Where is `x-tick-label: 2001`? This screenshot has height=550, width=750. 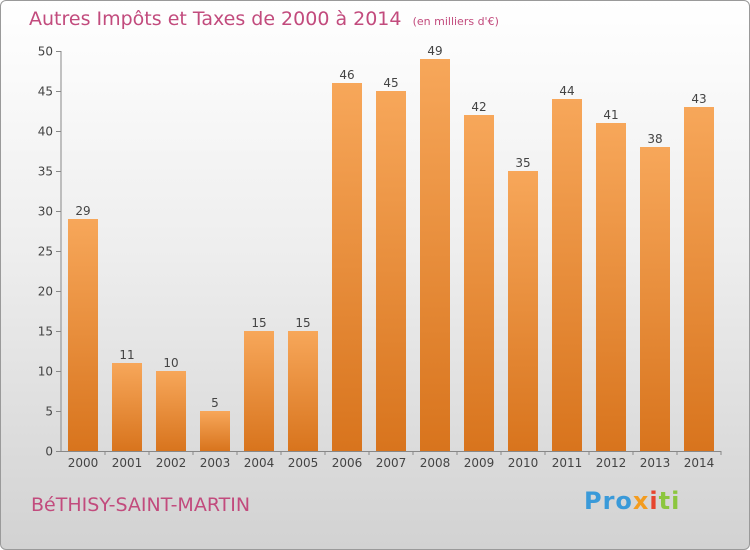 x-tick-label: 2001 is located at coordinates (127, 463).